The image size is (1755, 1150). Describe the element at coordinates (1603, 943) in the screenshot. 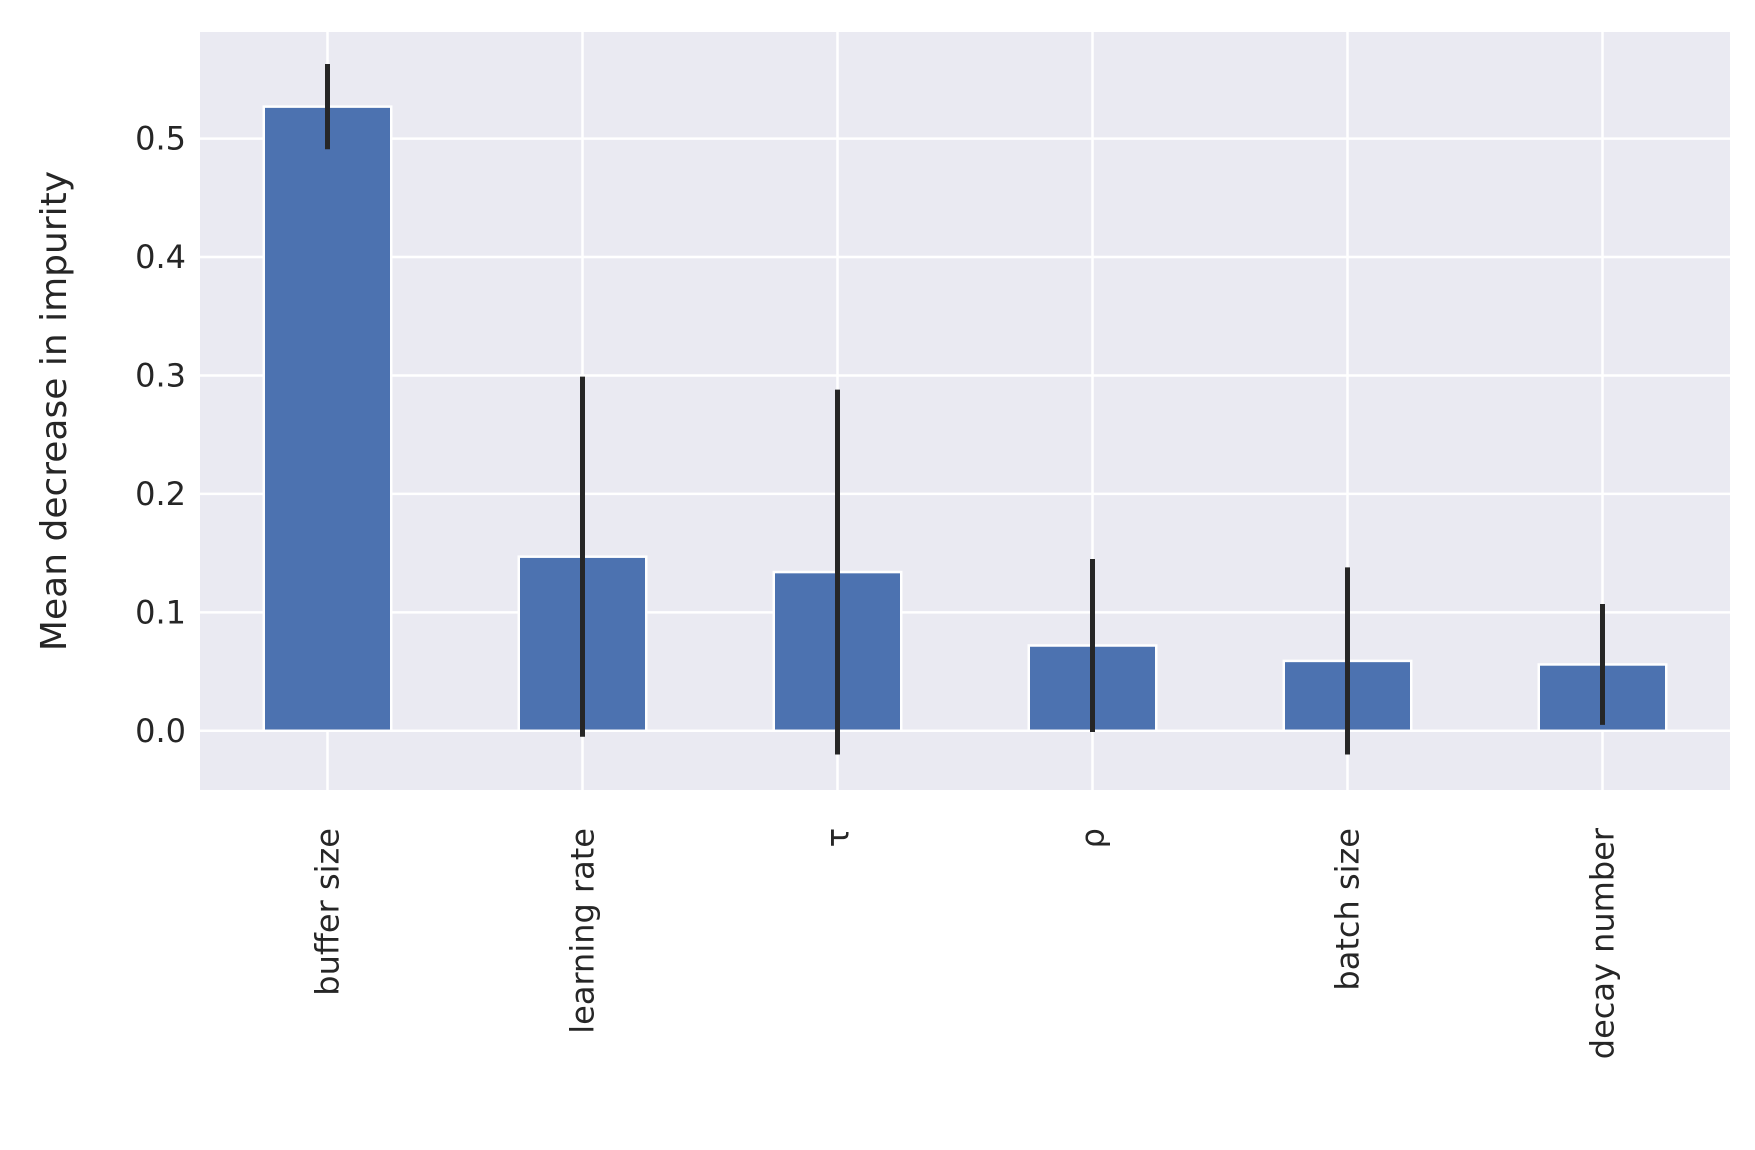

I see `x-tick-label: decay number` at that location.